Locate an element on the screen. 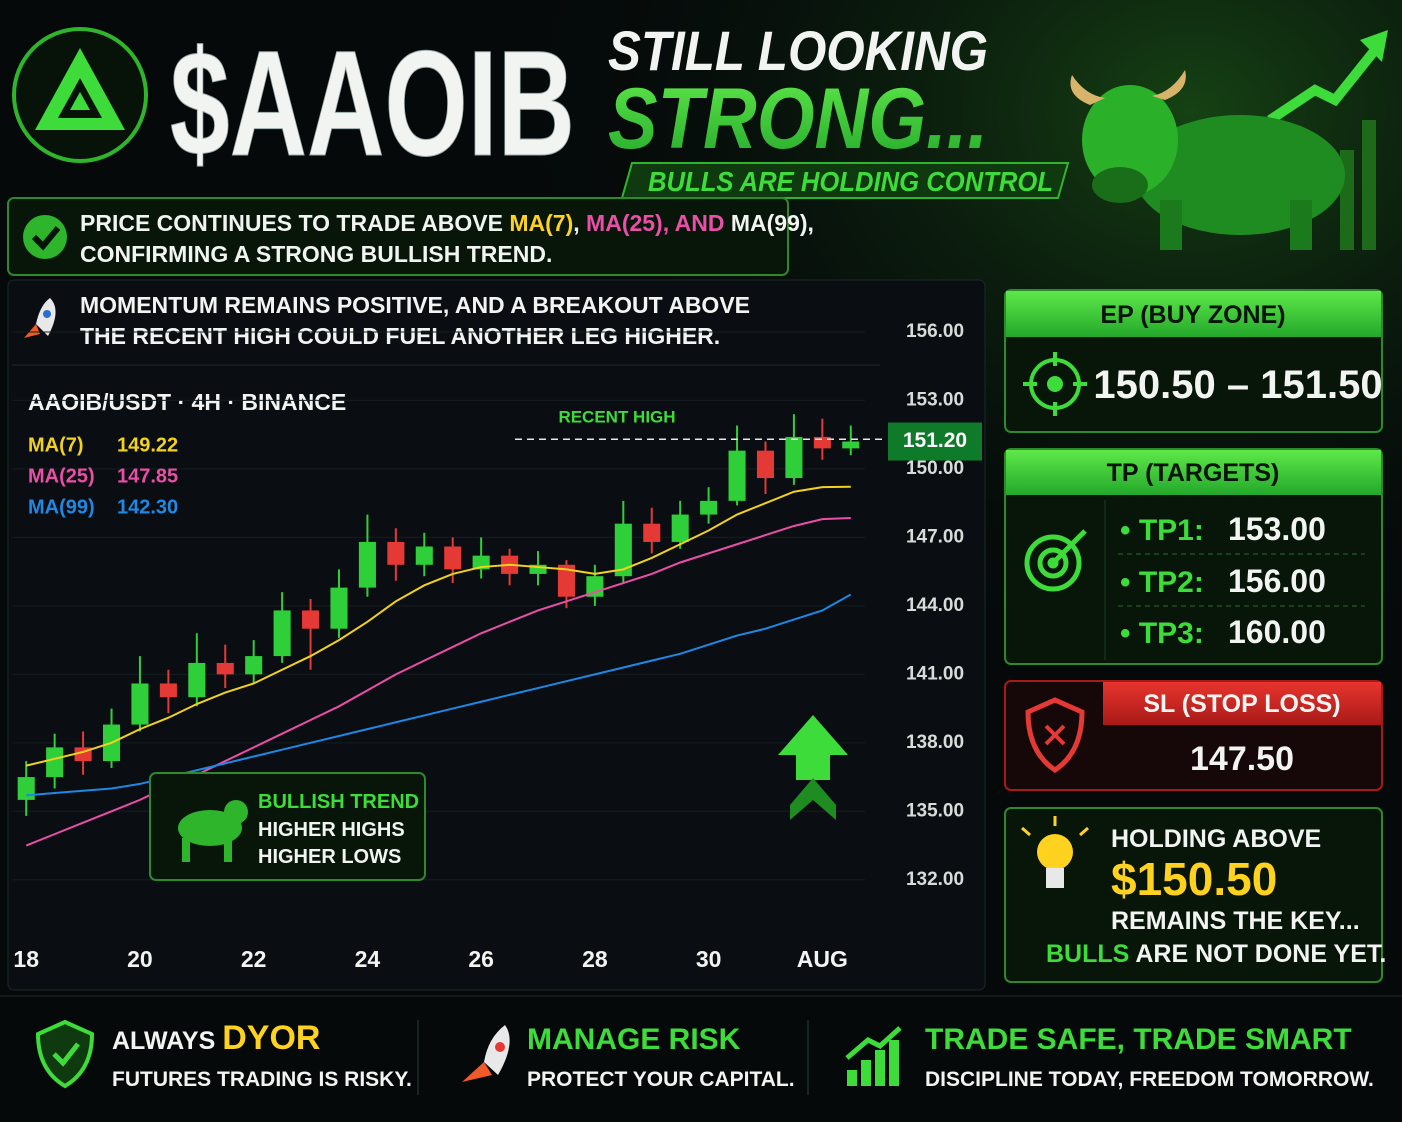 The height and width of the screenshot is (1122, 1402). bullseye-icon is located at coordinates (1055, 560).